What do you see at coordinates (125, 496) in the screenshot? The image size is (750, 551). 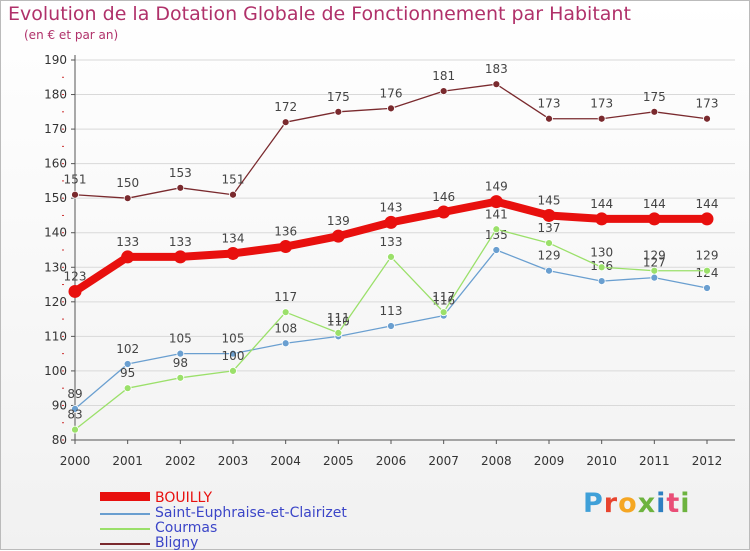 I see `legend-swatch` at bounding box center [125, 496].